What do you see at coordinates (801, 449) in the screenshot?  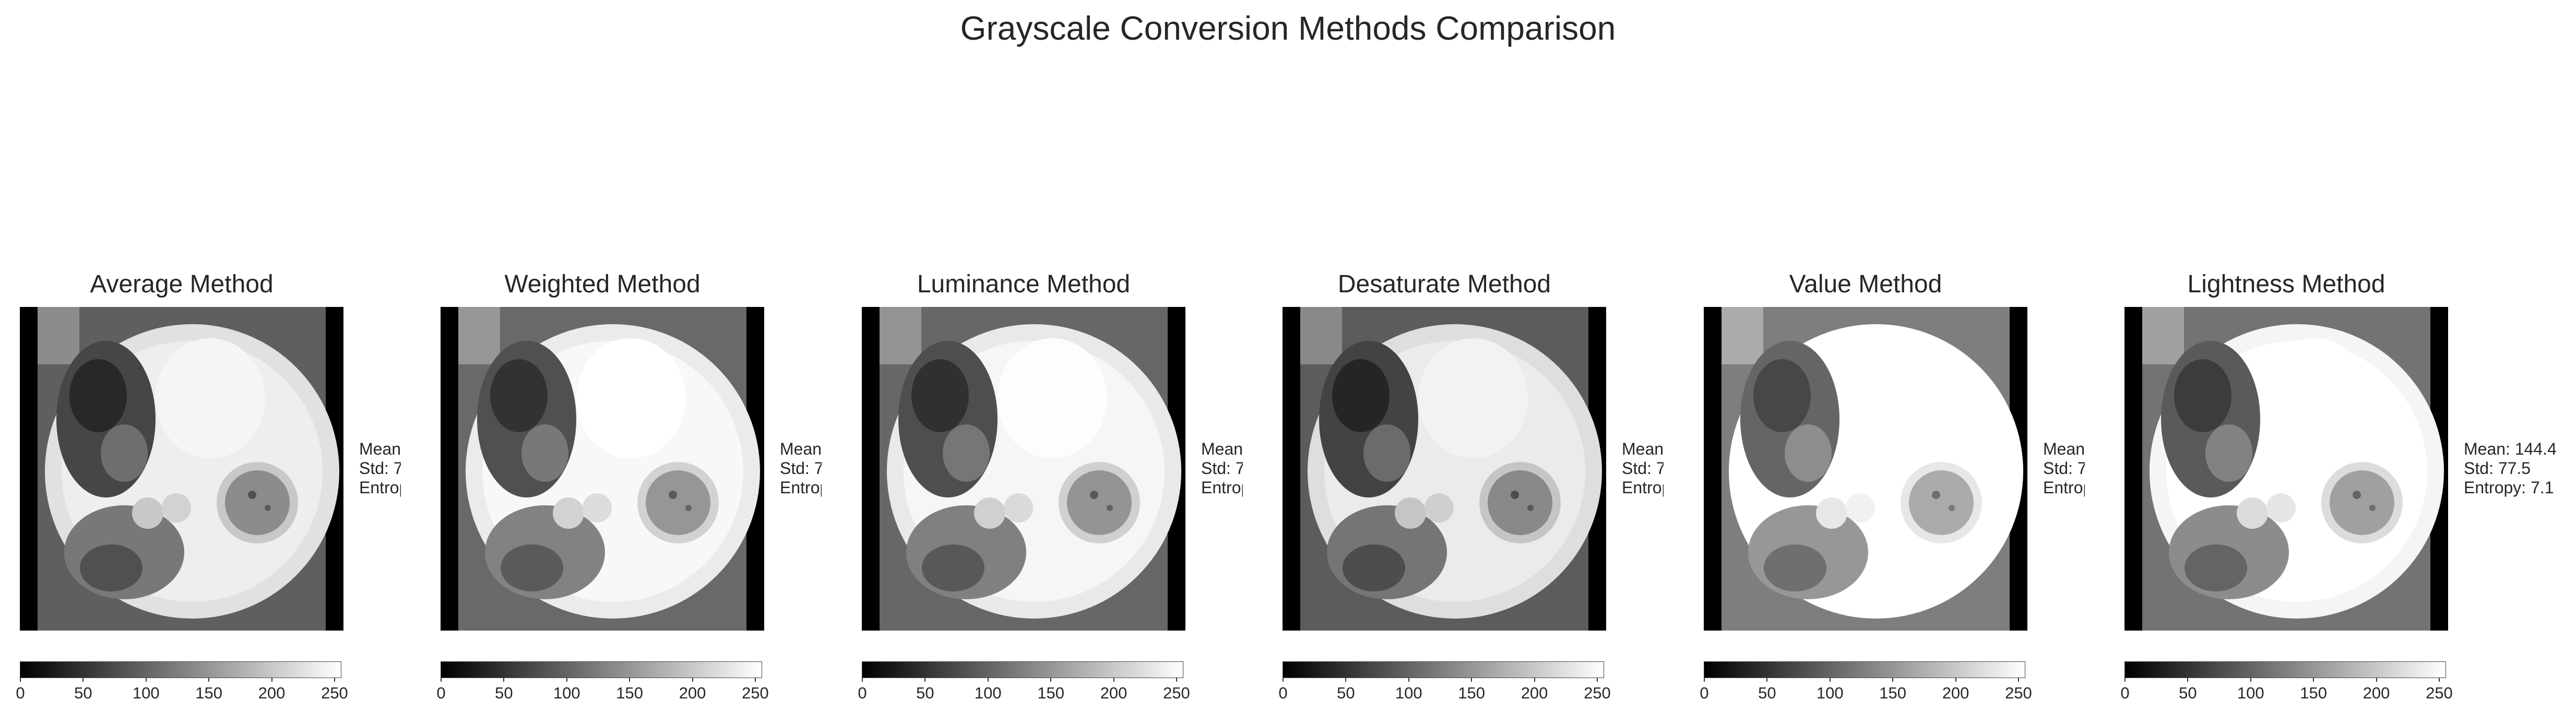 I see `stat-line: Mean: 137` at bounding box center [801, 449].